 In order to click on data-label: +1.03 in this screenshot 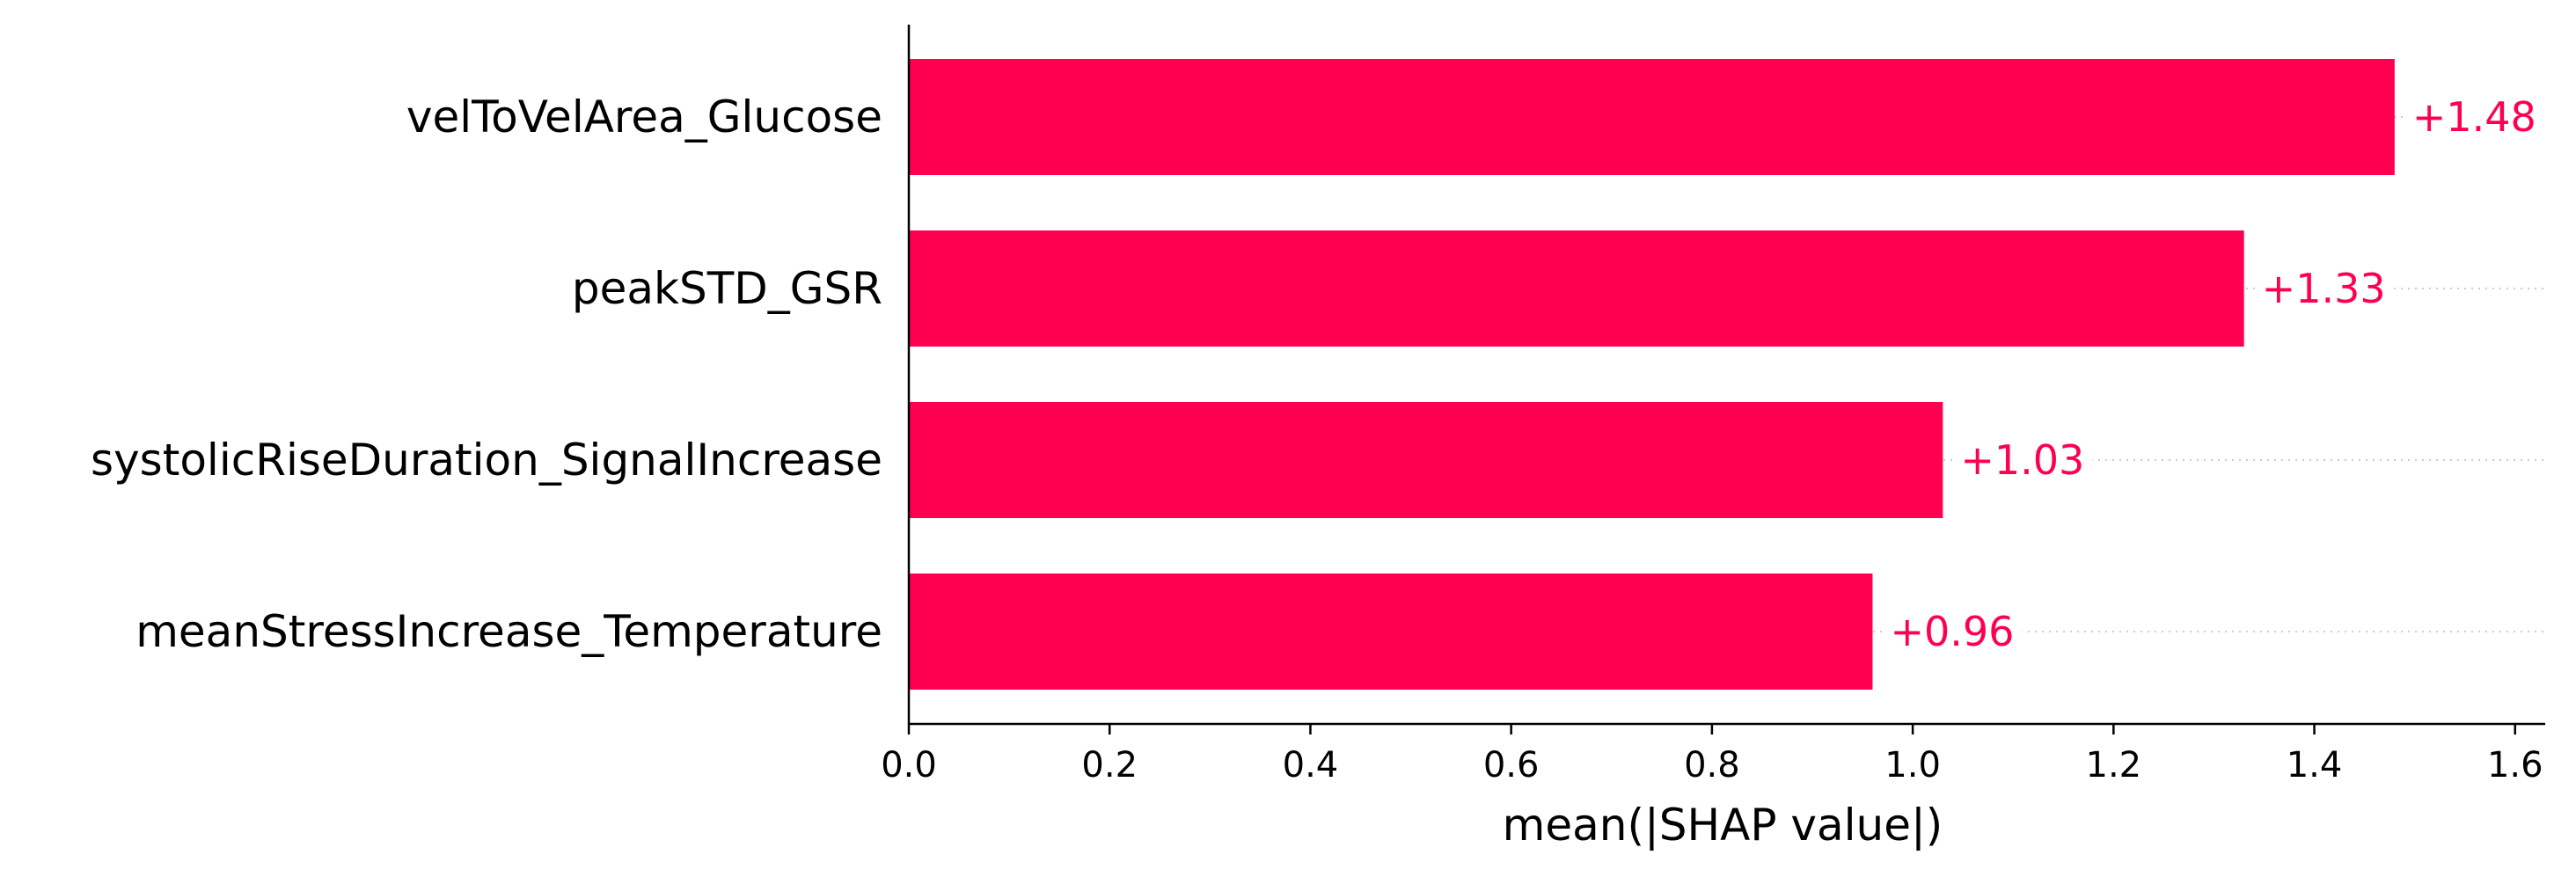, I will do `click(2022, 460)`.